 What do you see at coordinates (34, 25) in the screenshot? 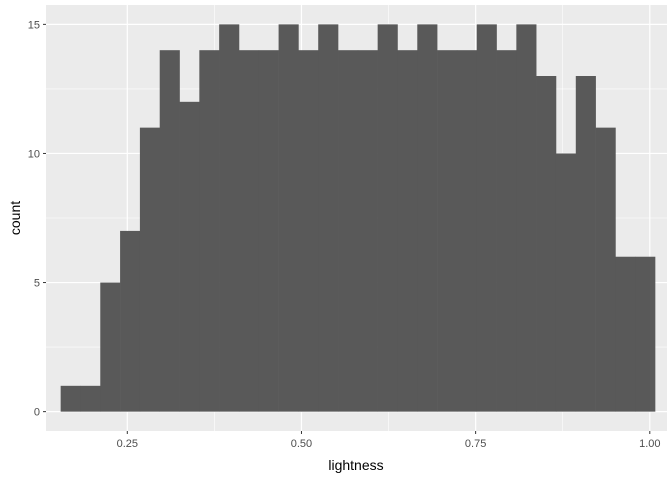
I see `y-tick-label: 15` at bounding box center [34, 25].